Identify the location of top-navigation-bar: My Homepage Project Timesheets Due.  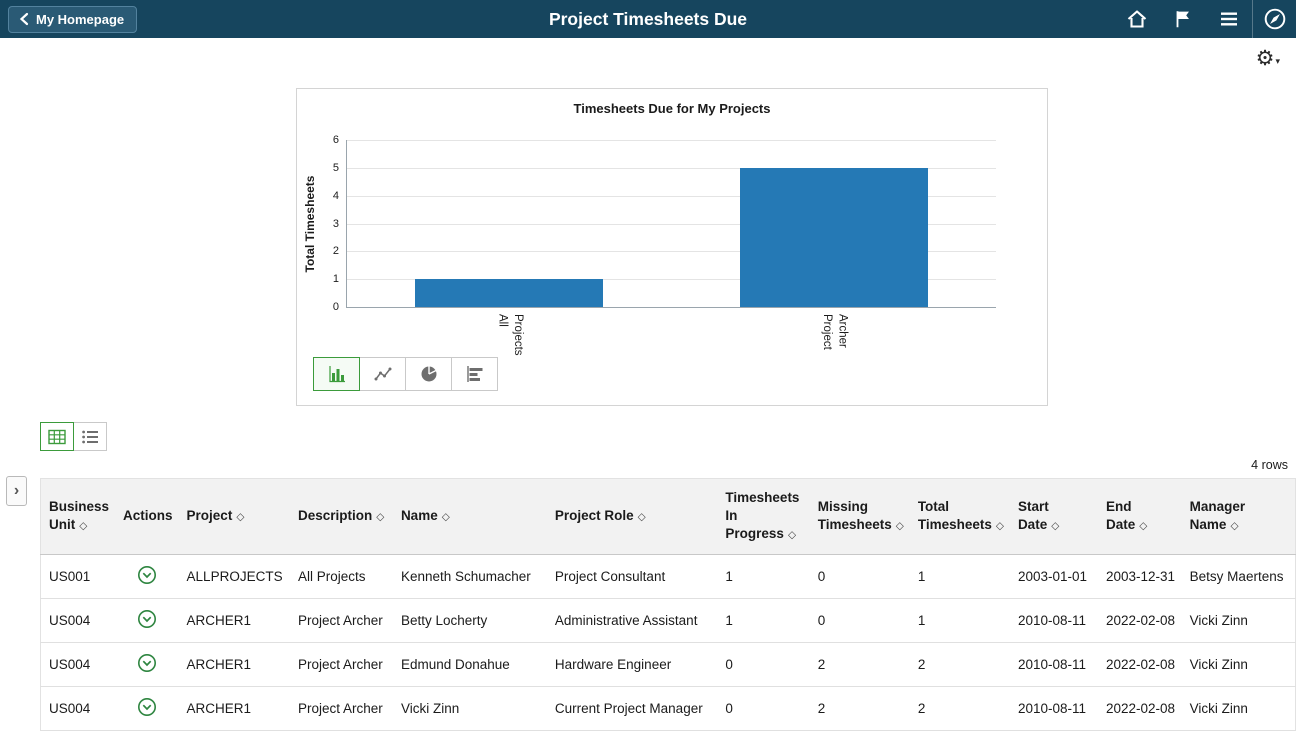
(648, 19).